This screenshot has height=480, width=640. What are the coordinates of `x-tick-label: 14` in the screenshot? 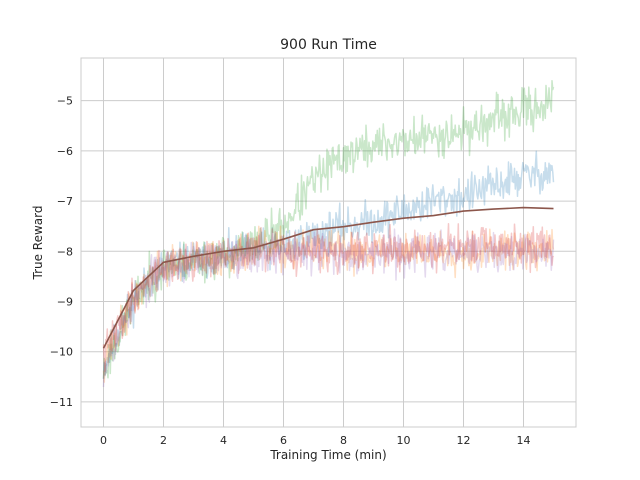 It's located at (524, 440).